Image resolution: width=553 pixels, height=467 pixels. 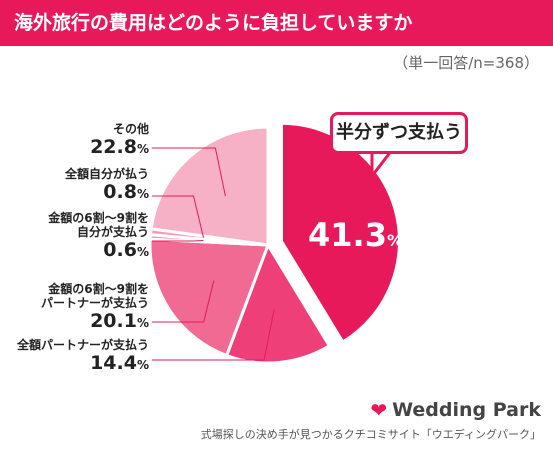 What do you see at coordinates (189, 172) in the screenshot?
I see `slice-other-leader-line` at bounding box center [189, 172].